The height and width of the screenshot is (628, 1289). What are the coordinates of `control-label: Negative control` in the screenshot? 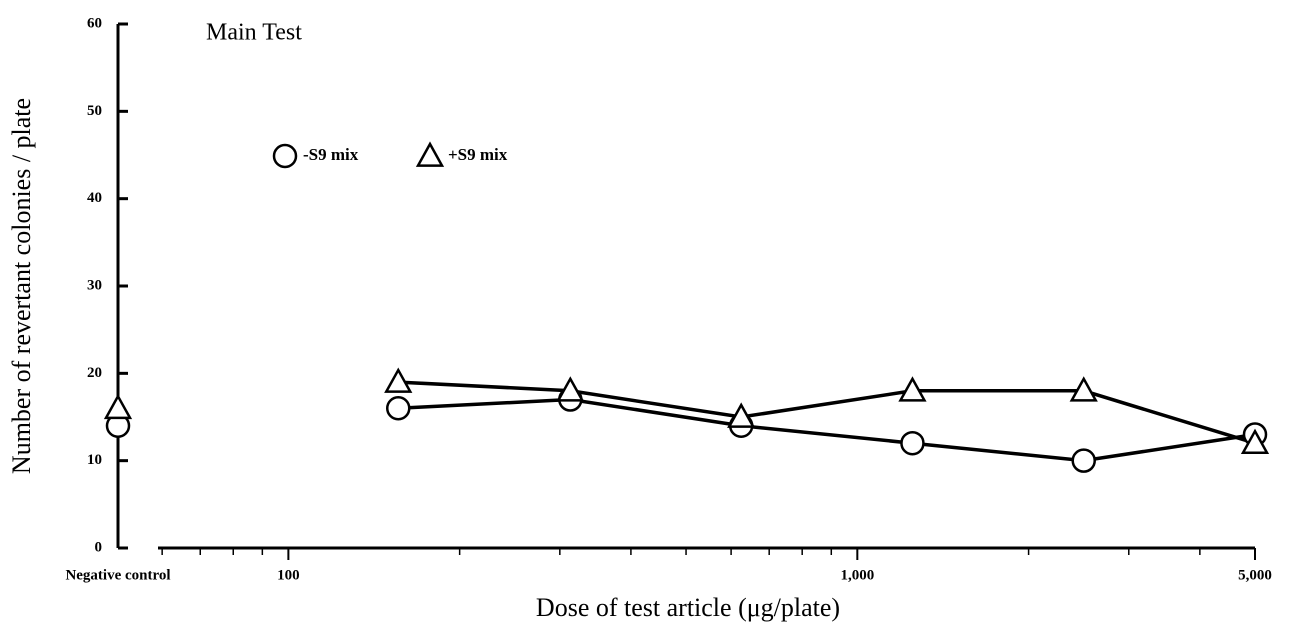 It's located at (117, 575).